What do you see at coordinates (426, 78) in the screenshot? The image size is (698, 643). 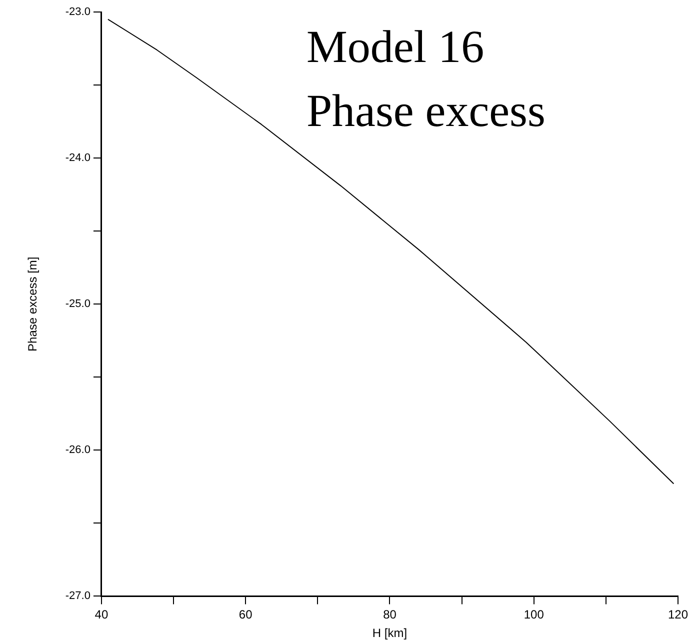 I see `text: Model 16 Phase excess` at bounding box center [426, 78].